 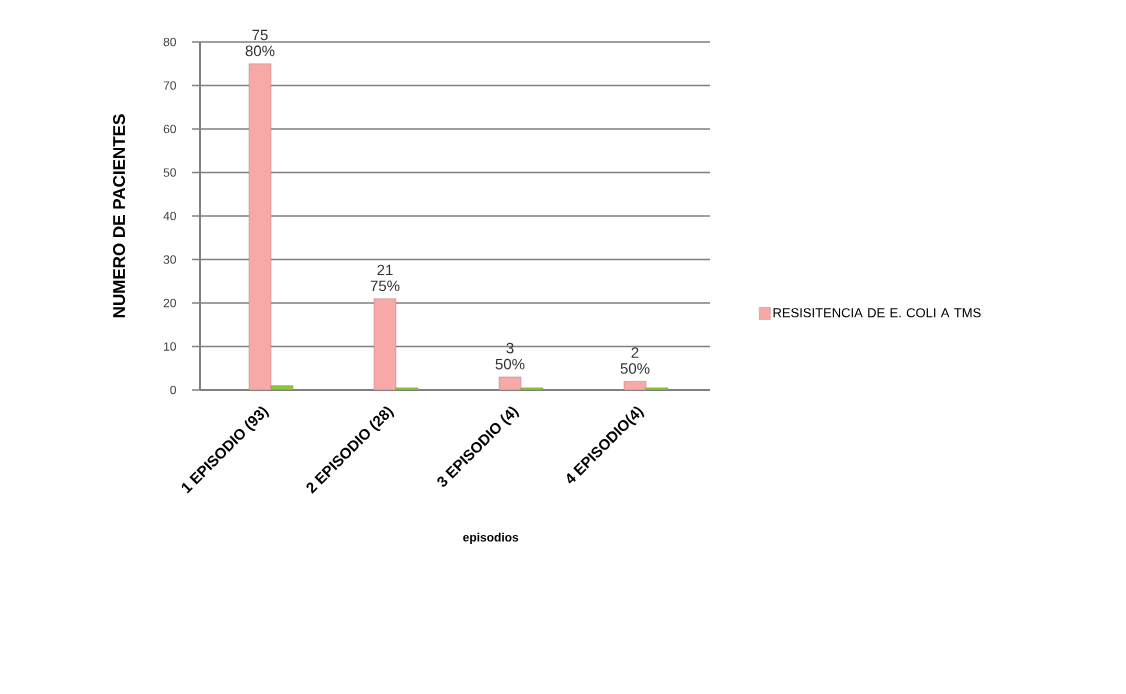 I want to click on x-axis-title: episodios, so click(x=491, y=538).